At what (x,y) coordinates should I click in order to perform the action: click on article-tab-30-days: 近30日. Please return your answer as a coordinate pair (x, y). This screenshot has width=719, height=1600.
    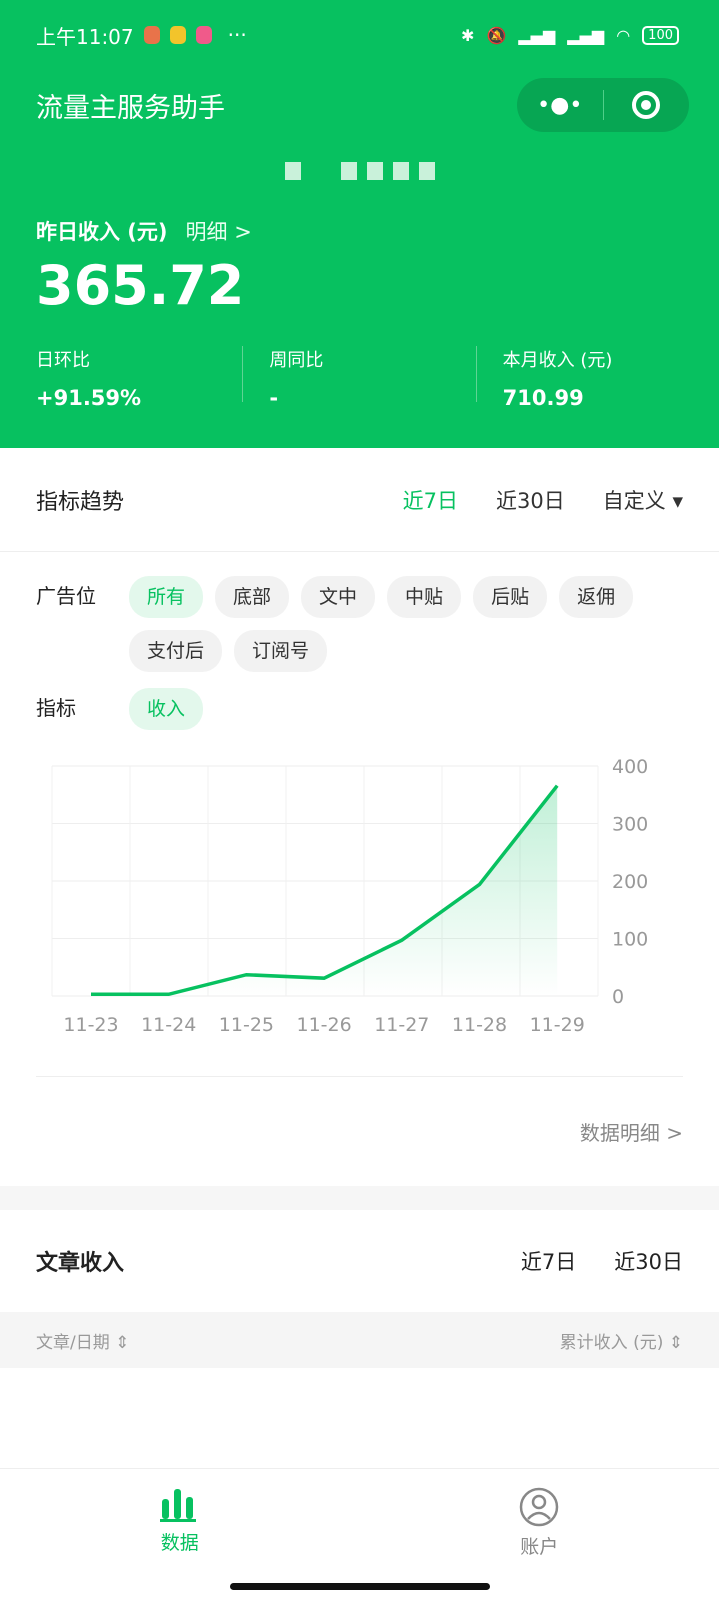
    Looking at the image, I should click on (648, 1262).